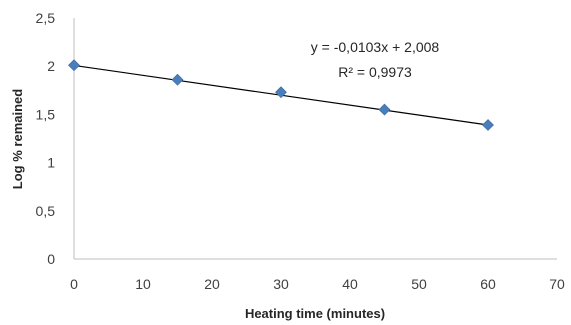 The width and height of the screenshot is (571, 325). I want to click on x-tick-label: 60, so click(488, 284).